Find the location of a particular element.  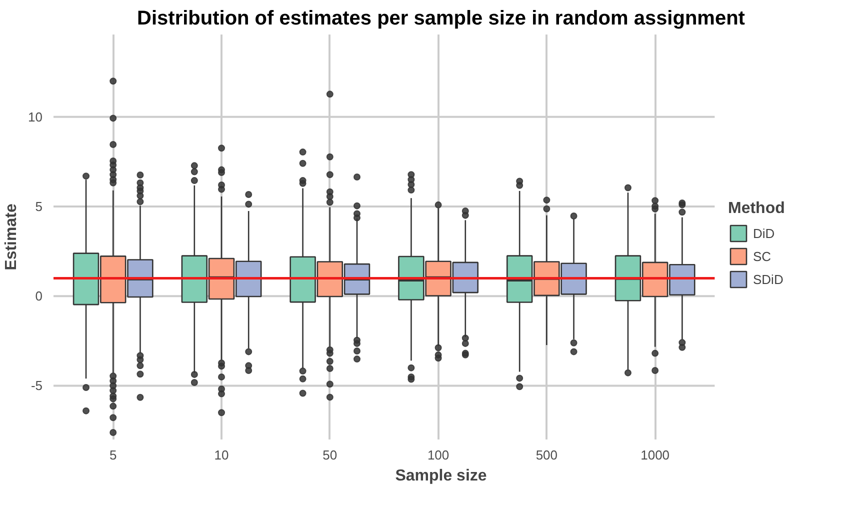

legend-title: Method is located at coordinates (756, 209).